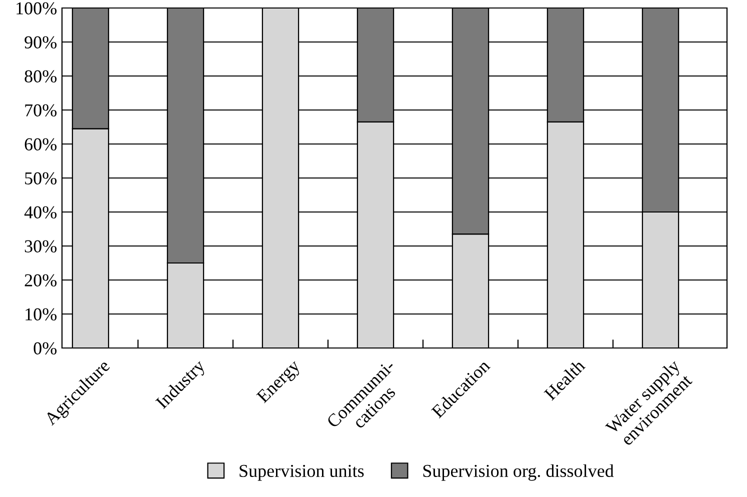 The width and height of the screenshot is (747, 497). I want to click on legend-label: Supervision units, so click(302, 472).